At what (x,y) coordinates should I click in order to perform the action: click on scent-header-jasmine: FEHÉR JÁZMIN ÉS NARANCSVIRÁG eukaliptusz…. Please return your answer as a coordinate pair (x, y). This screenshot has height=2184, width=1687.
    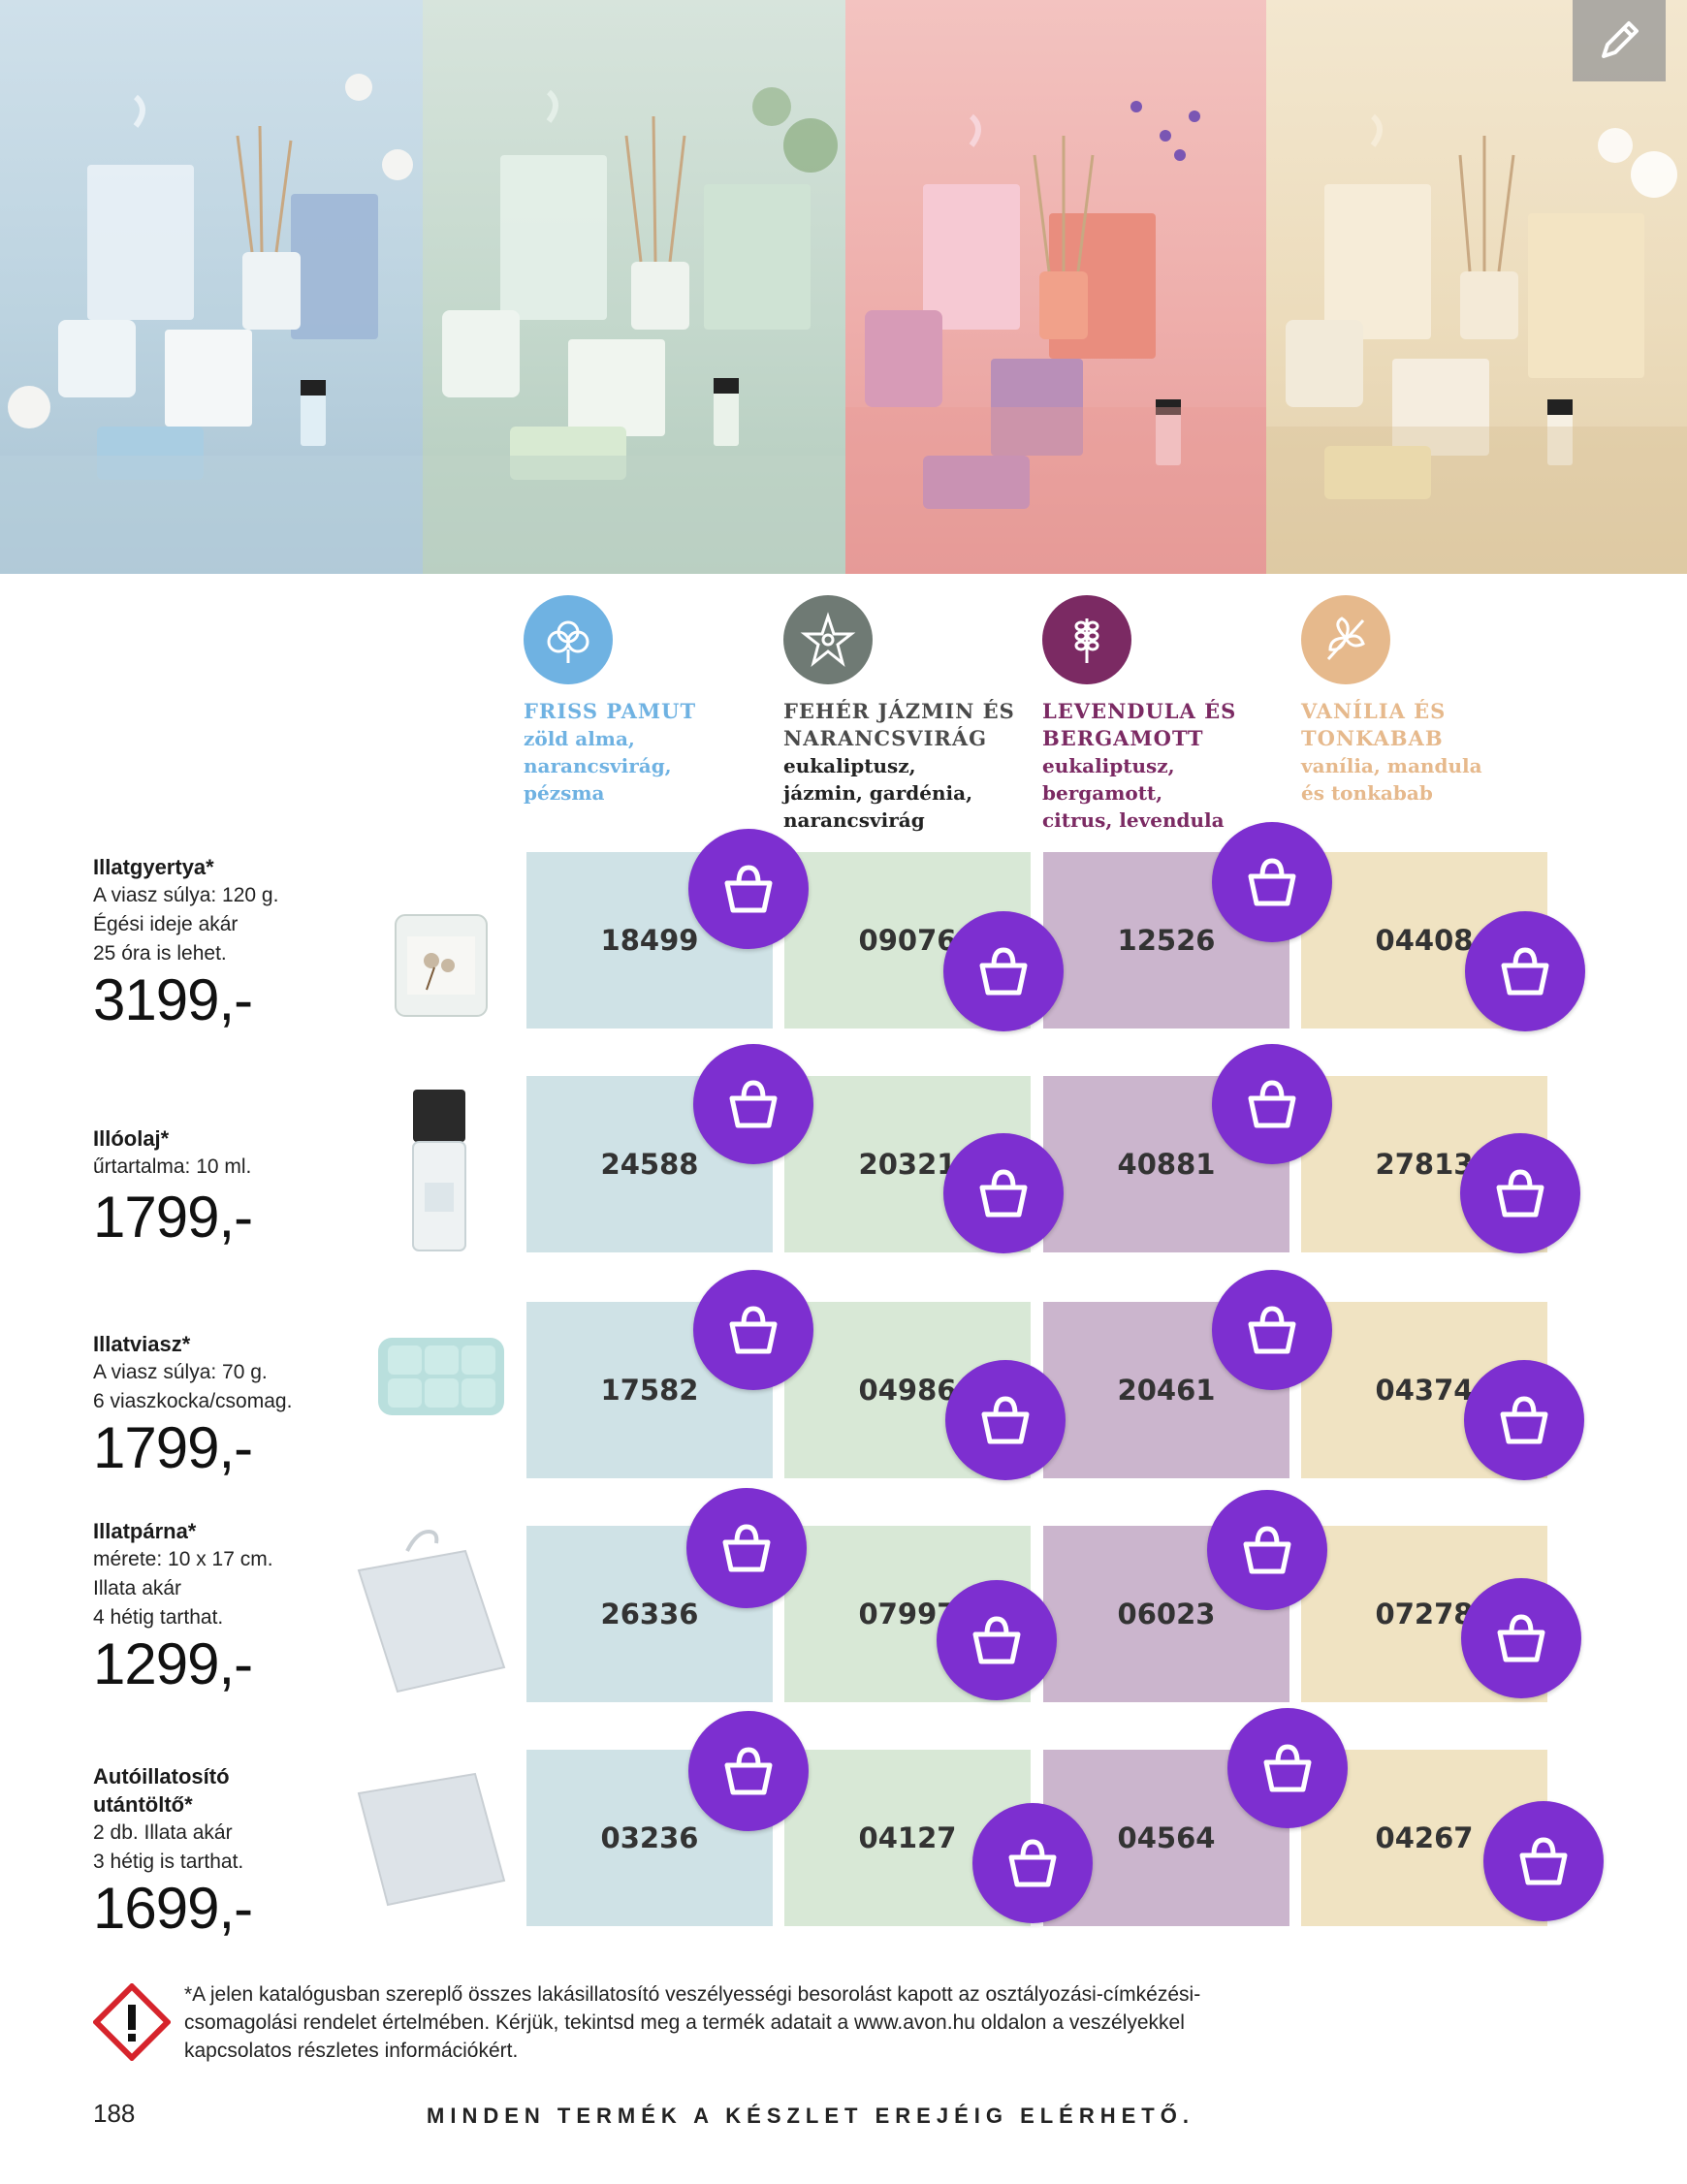
    Looking at the image, I should click on (900, 714).